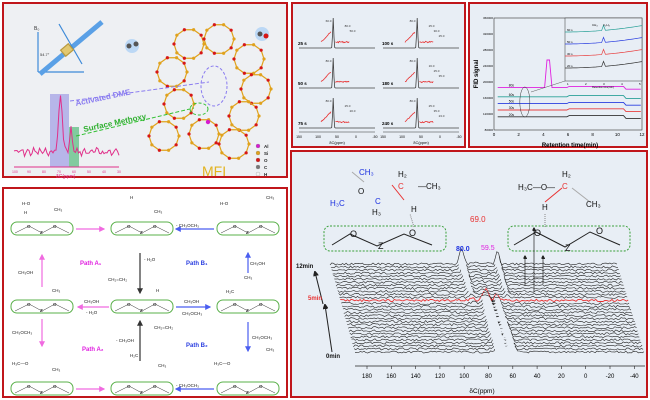 The width and height of the screenshot is (650, 400). What do you see at coordinates (22, 332) in the screenshot?
I see `dme-label-a2: CH₃OCH₃` at bounding box center [22, 332].